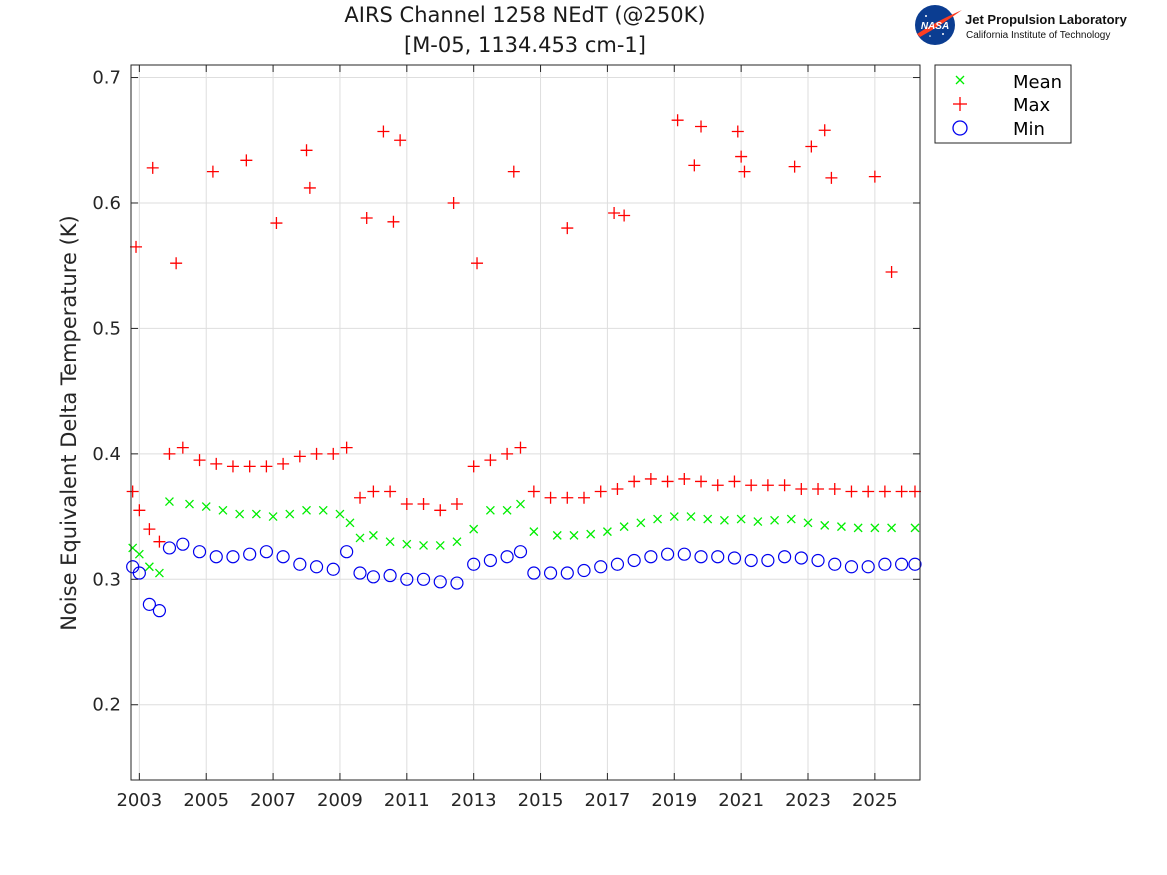  What do you see at coordinates (69, 423) in the screenshot?
I see `y-axis-label: Noise Equivalent Delta Temperature (K)` at bounding box center [69, 423].